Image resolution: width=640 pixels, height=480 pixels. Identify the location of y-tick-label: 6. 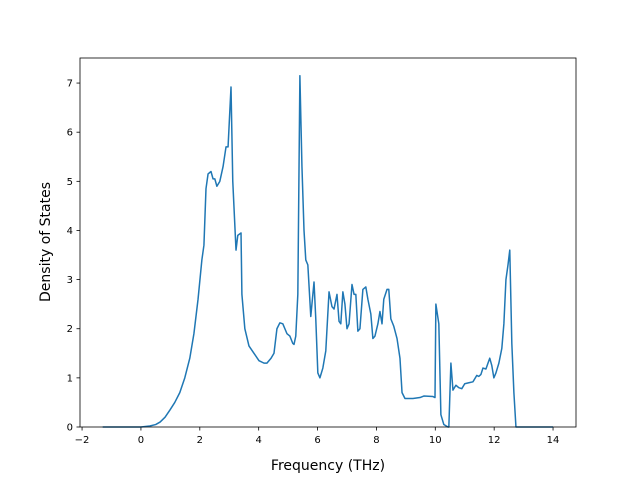
(70, 133).